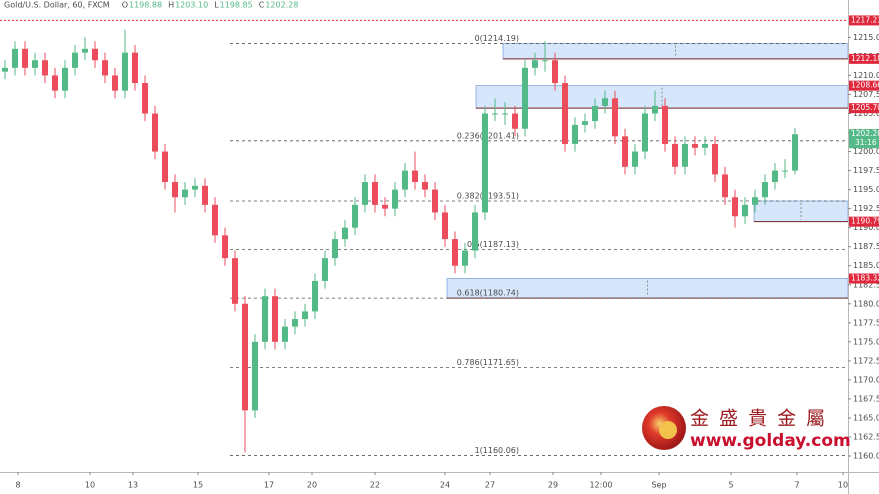  What do you see at coordinates (866, 265) in the screenshot?
I see `y-tick-label: 1185.00` at bounding box center [866, 265].